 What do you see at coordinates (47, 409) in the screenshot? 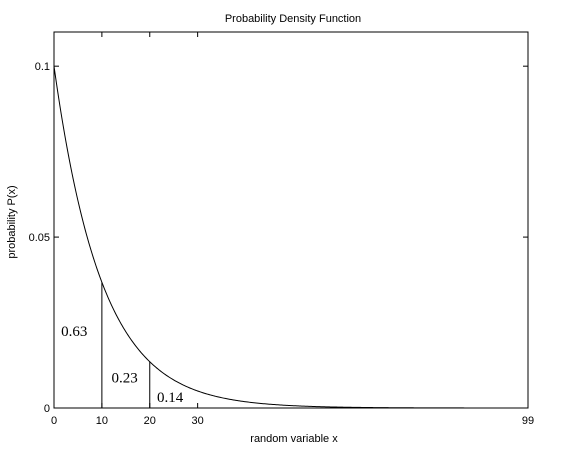
I see `y-tick-label: 0` at bounding box center [47, 409].